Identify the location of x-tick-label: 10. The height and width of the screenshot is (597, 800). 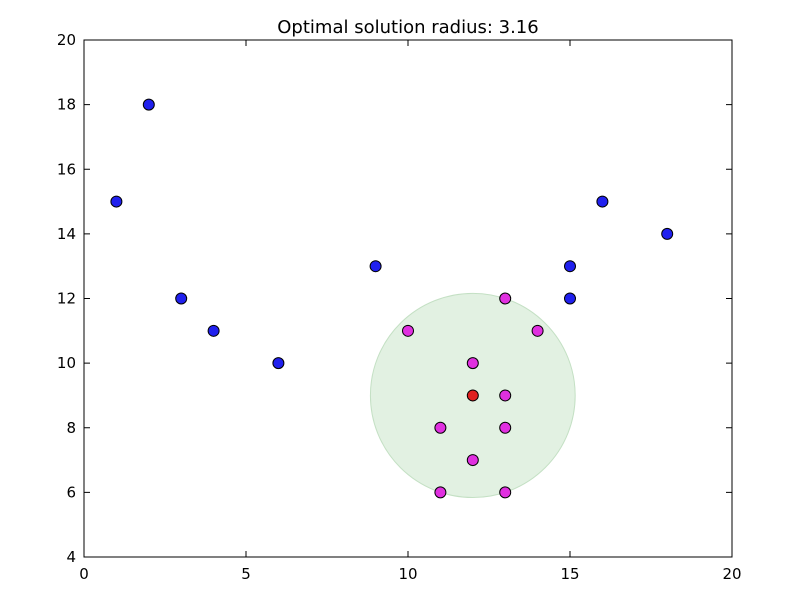
(407, 574).